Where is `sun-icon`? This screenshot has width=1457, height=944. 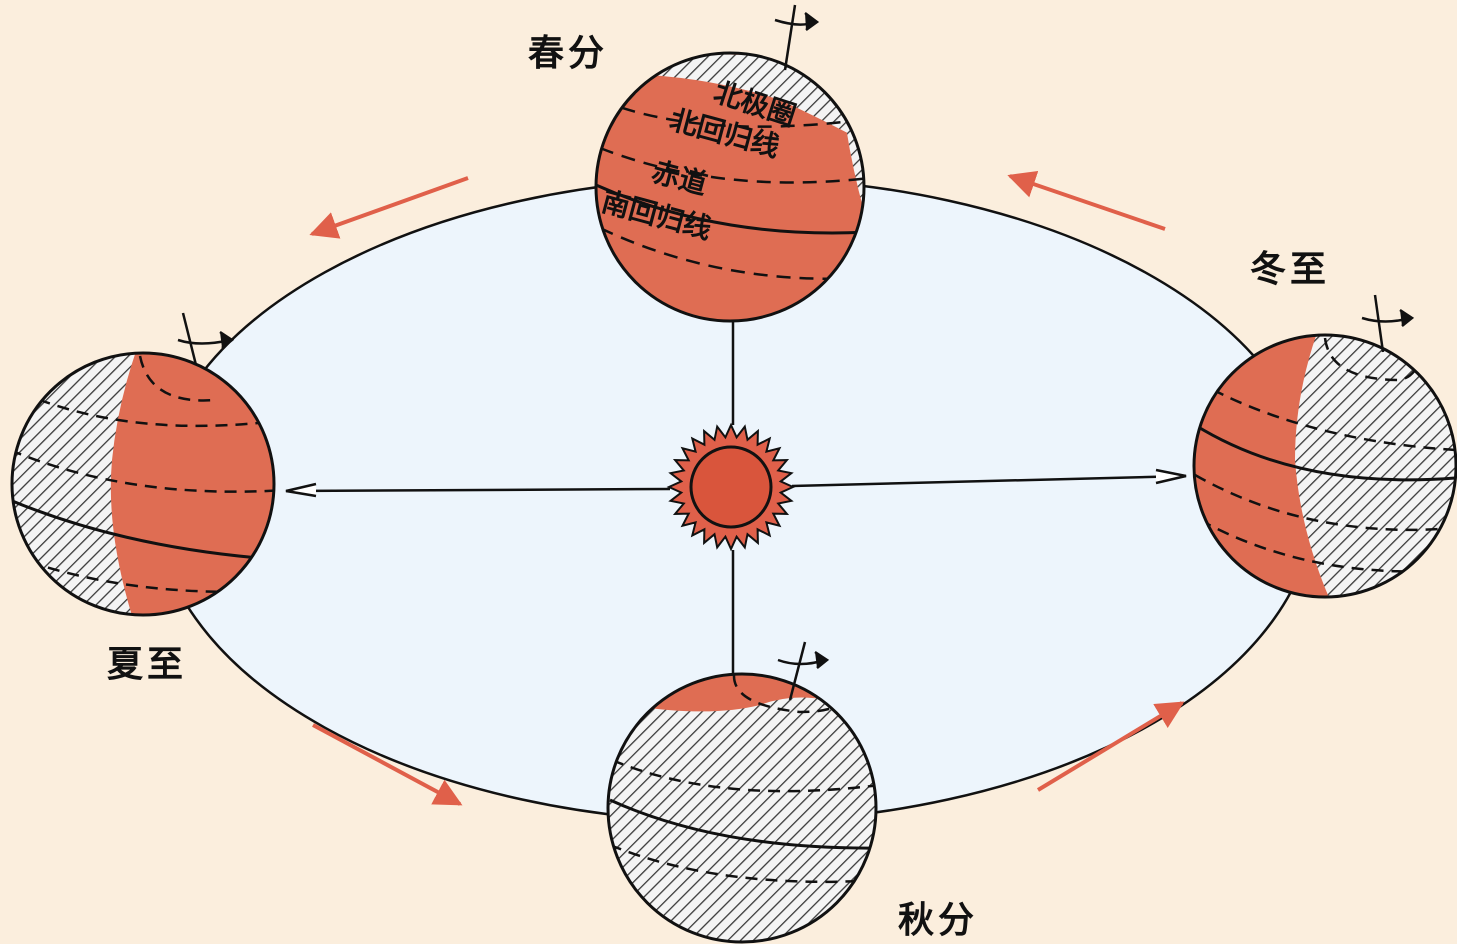
sun-icon is located at coordinates (731, 487).